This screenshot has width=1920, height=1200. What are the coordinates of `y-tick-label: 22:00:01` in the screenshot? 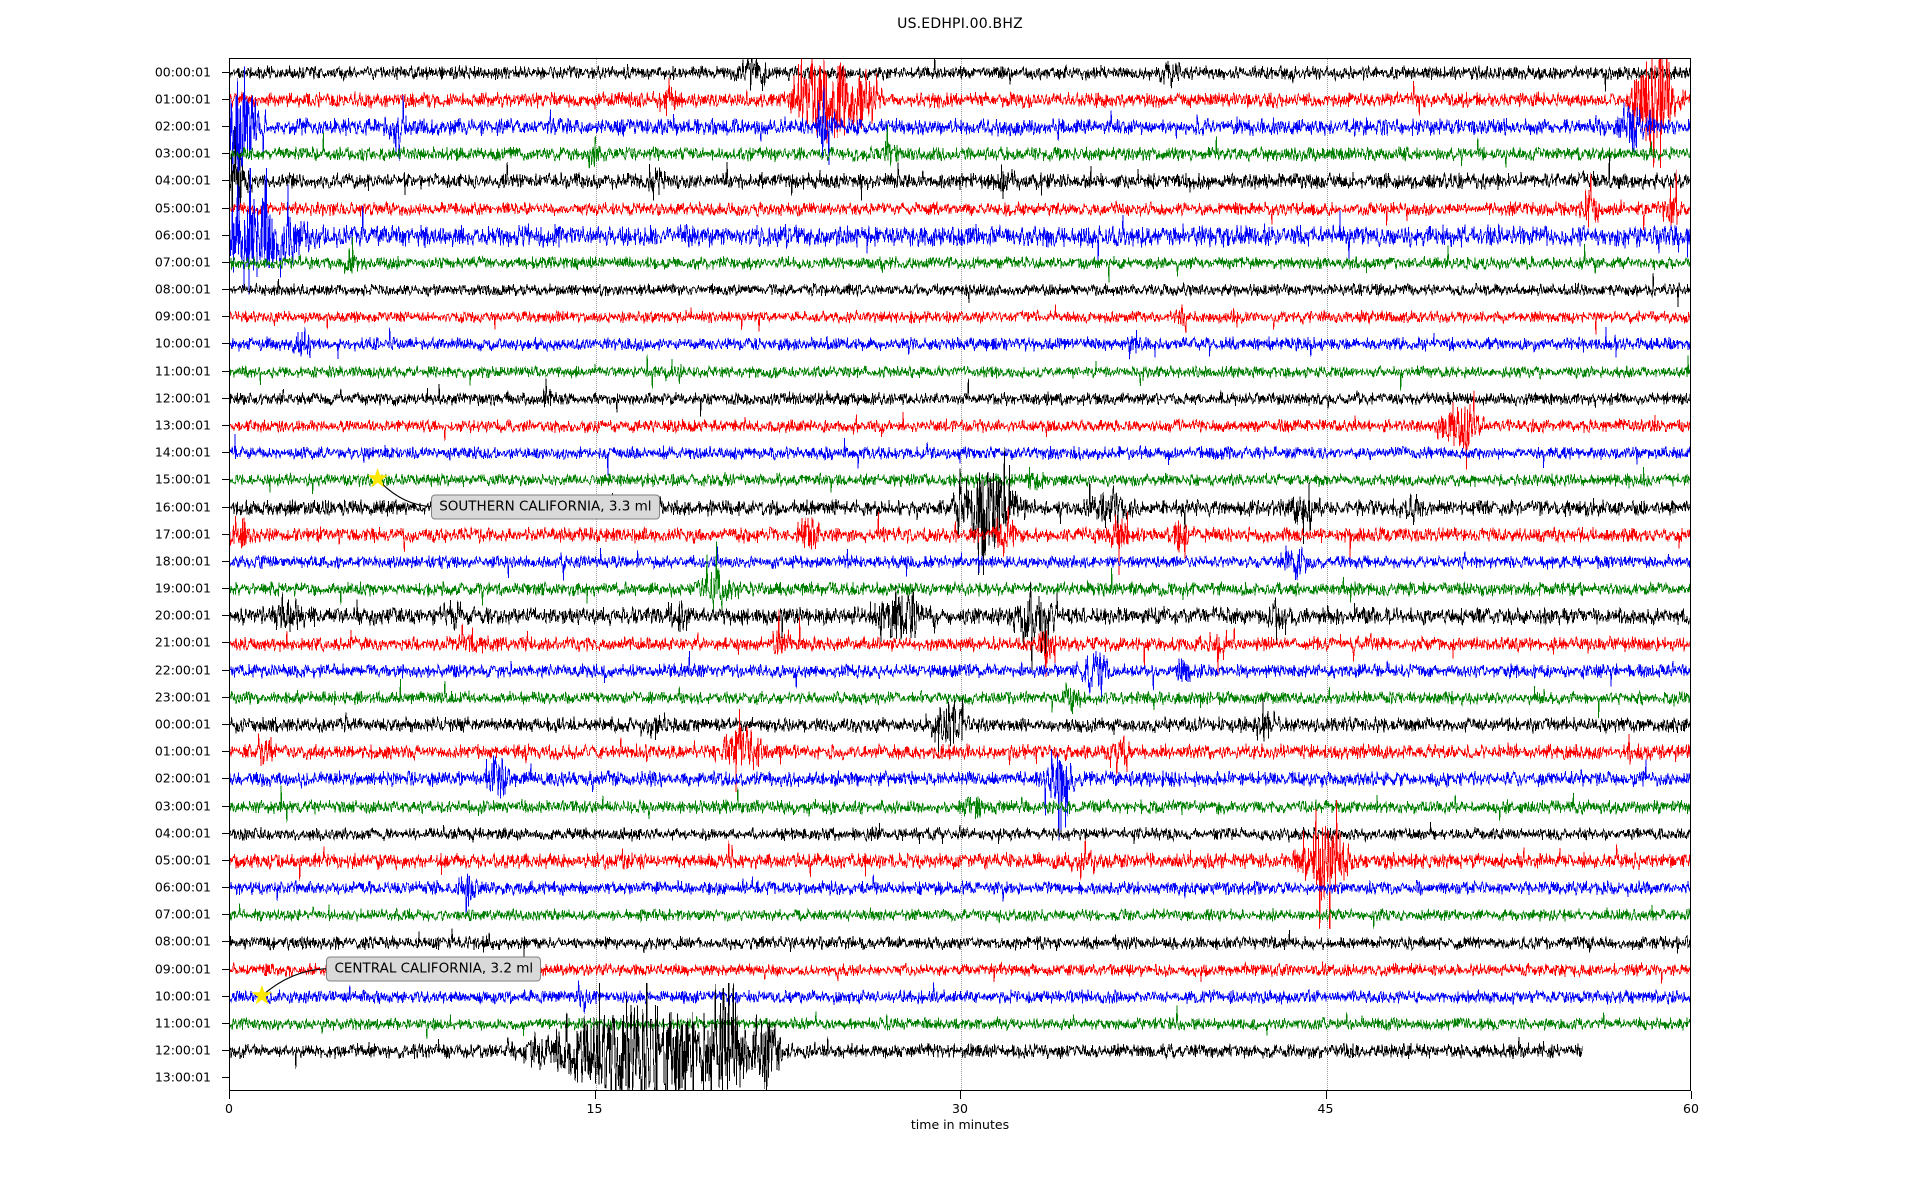 It's located at (182, 670).